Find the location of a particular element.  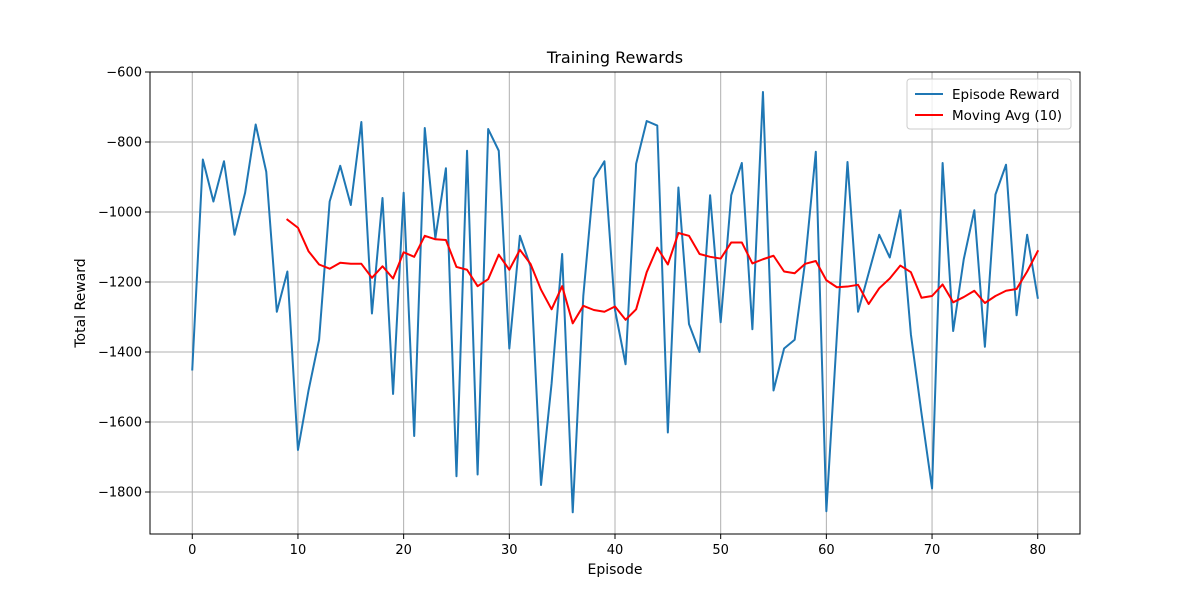

x-tick-label: 70 is located at coordinates (932, 550).